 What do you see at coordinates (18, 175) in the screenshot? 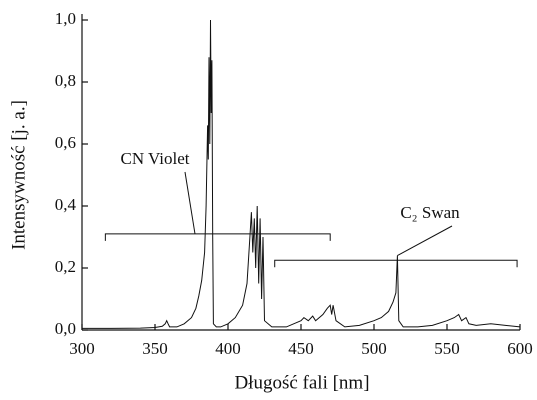
I see `y-axis-label: Intensywność [j. a.]` at bounding box center [18, 175].